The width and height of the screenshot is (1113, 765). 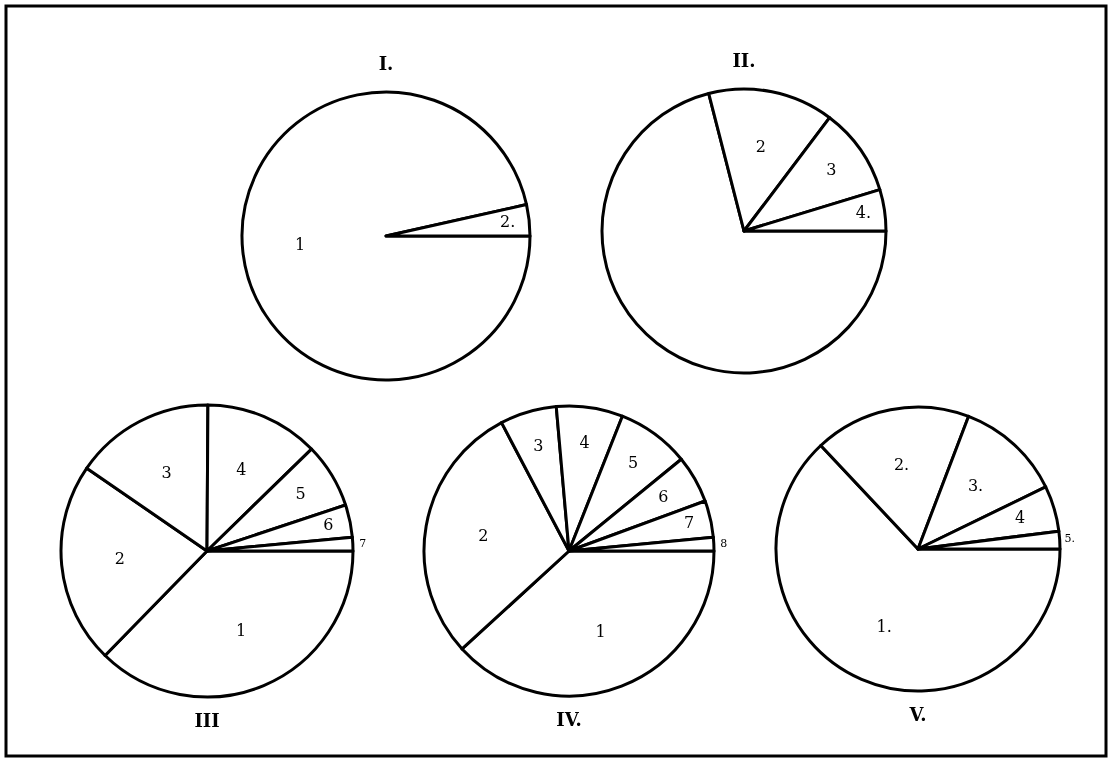 What do you see at coordinates (386, 63) in the screenshot?
I see `chart-title: I.` at bounding box center [386, 63].